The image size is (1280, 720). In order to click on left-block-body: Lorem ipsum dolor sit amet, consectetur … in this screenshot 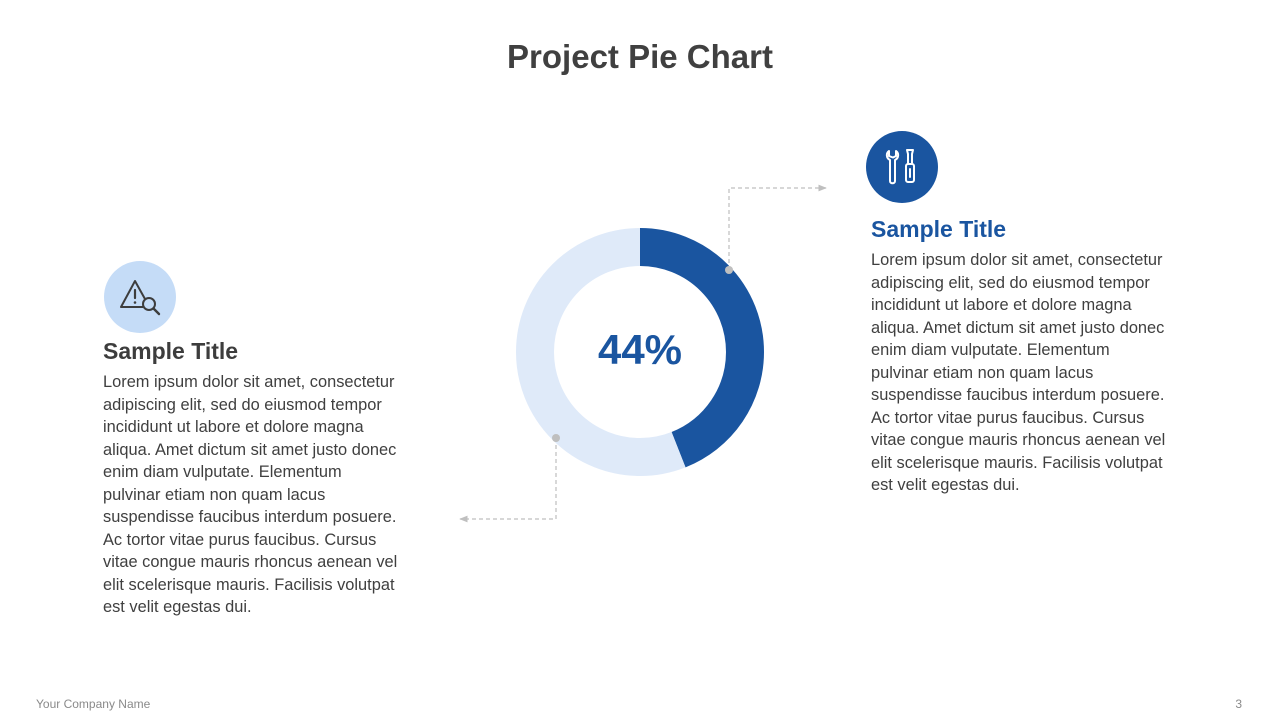, I will do `click(250, 494)`.